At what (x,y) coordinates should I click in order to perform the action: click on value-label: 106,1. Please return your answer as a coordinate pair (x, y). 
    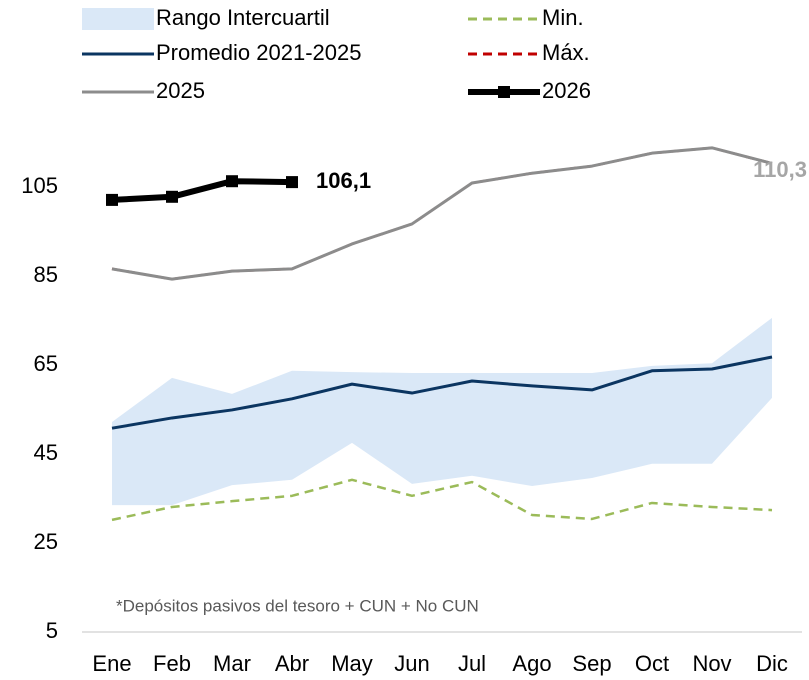
    Looking at the image, I should click on (343, 180).